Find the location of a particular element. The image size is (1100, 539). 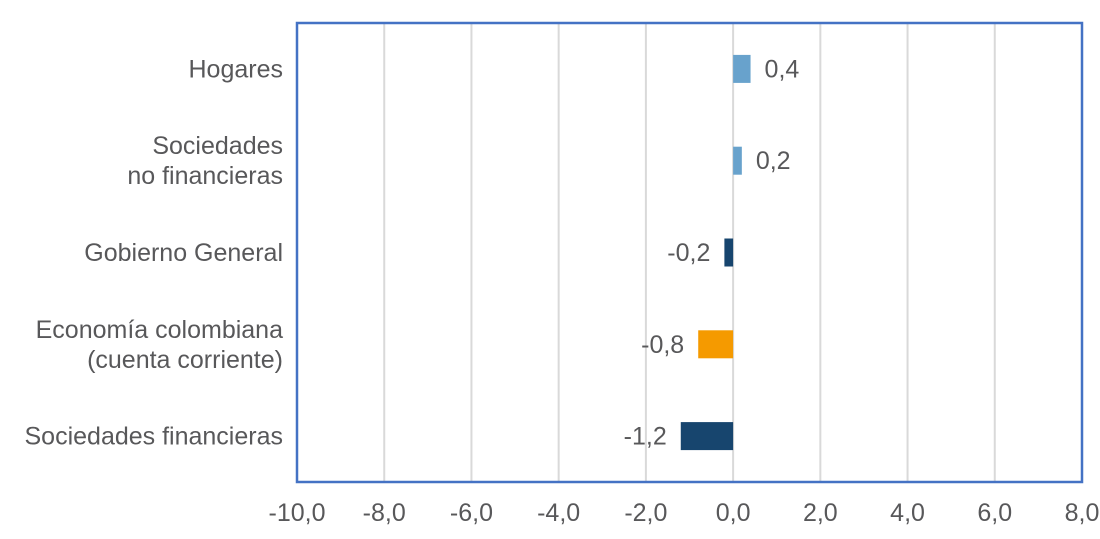

x-tick-label: 4,0 is located at coordinates (907, 513).